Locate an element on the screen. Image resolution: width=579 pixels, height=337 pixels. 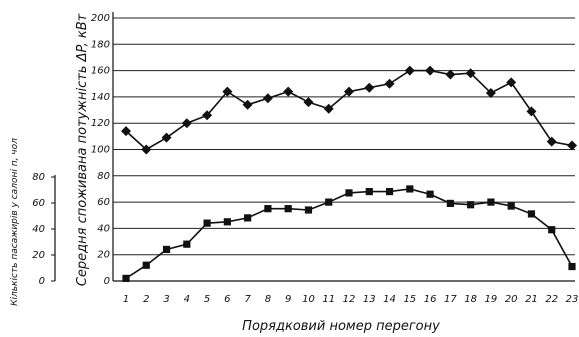
power-tick-label-140: 140 is located at coordinates (100, 97).